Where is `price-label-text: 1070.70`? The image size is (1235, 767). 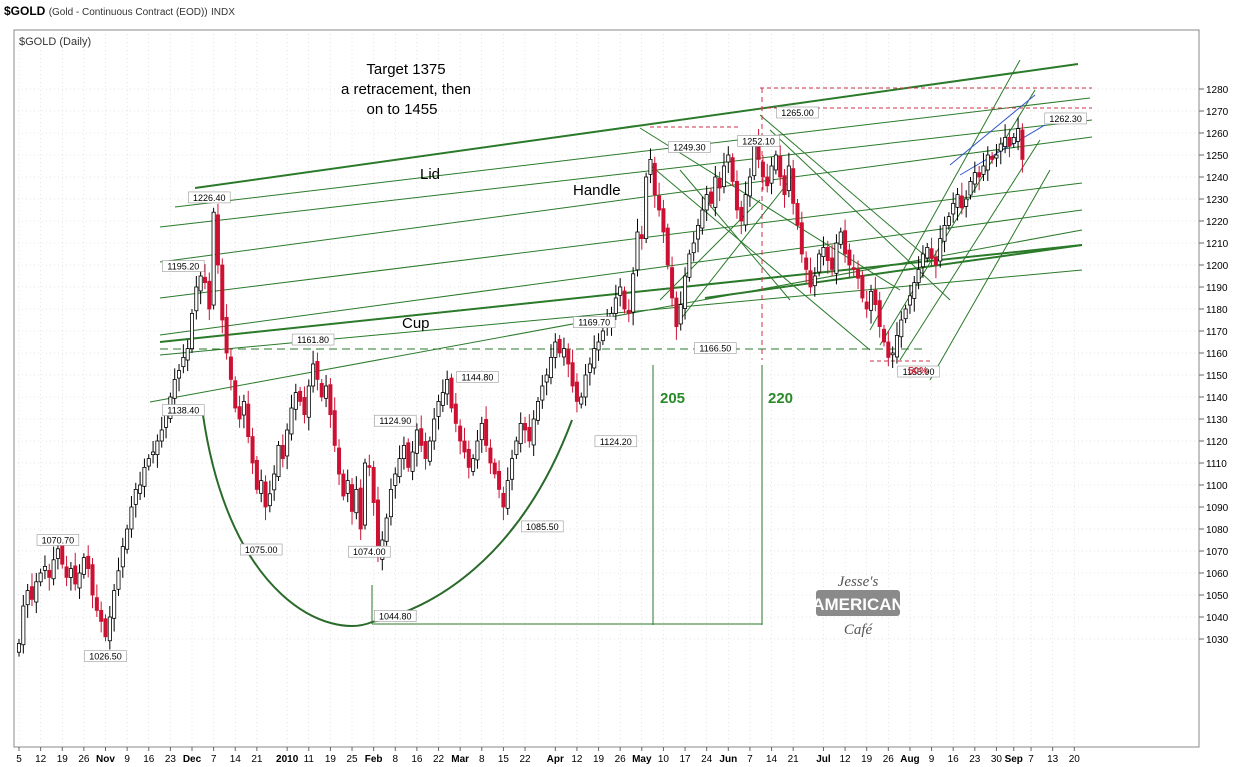
price-label-text: 1070.70 is located at coordinates (58, 540).